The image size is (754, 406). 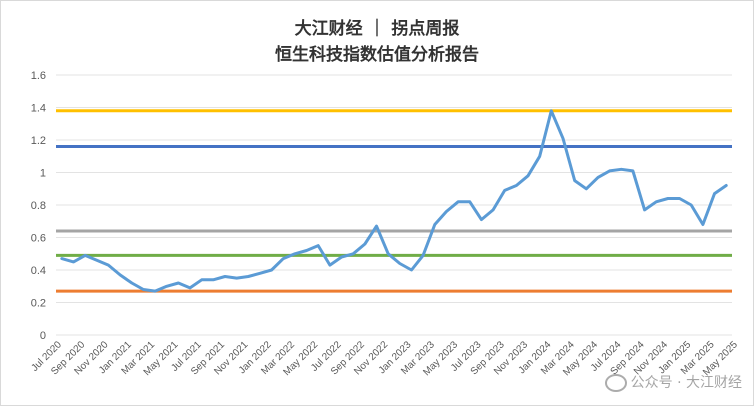 I want to click on y-tick-label: 1.6, so click(x=38, y=76).